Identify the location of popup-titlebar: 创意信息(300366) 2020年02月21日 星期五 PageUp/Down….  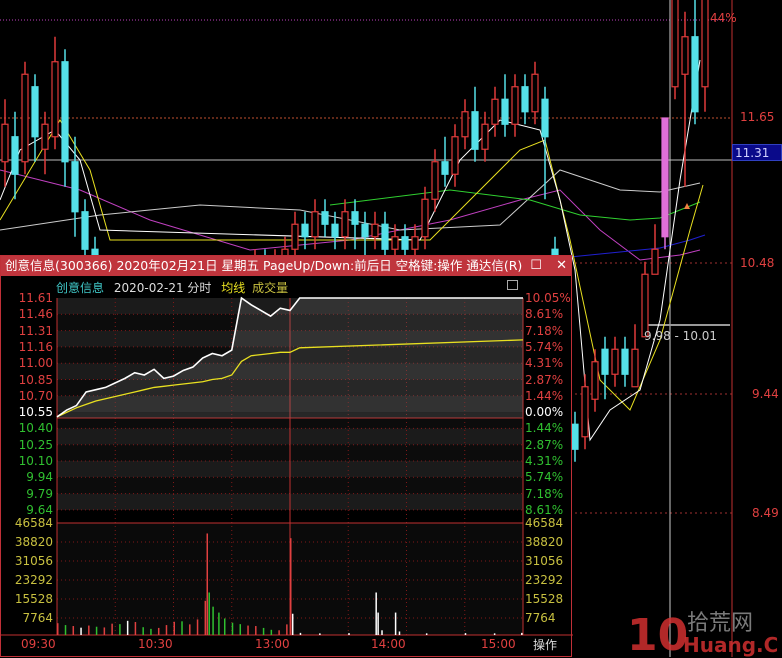
(286, 266).